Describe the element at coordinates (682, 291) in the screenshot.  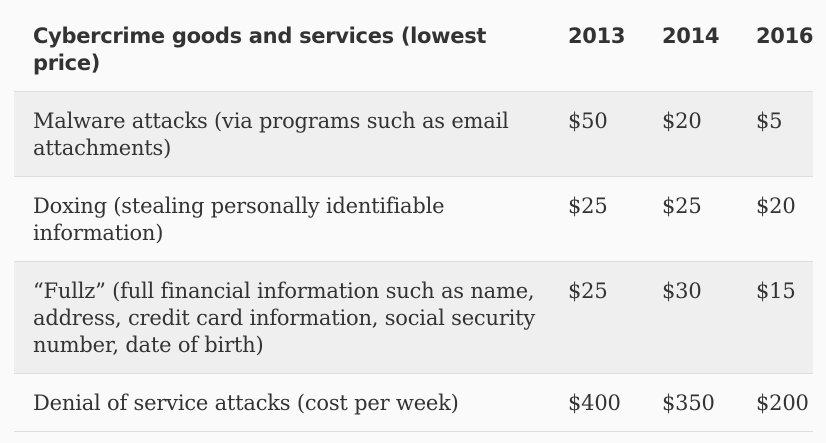
I see `row-price-2014: $30` at that location.